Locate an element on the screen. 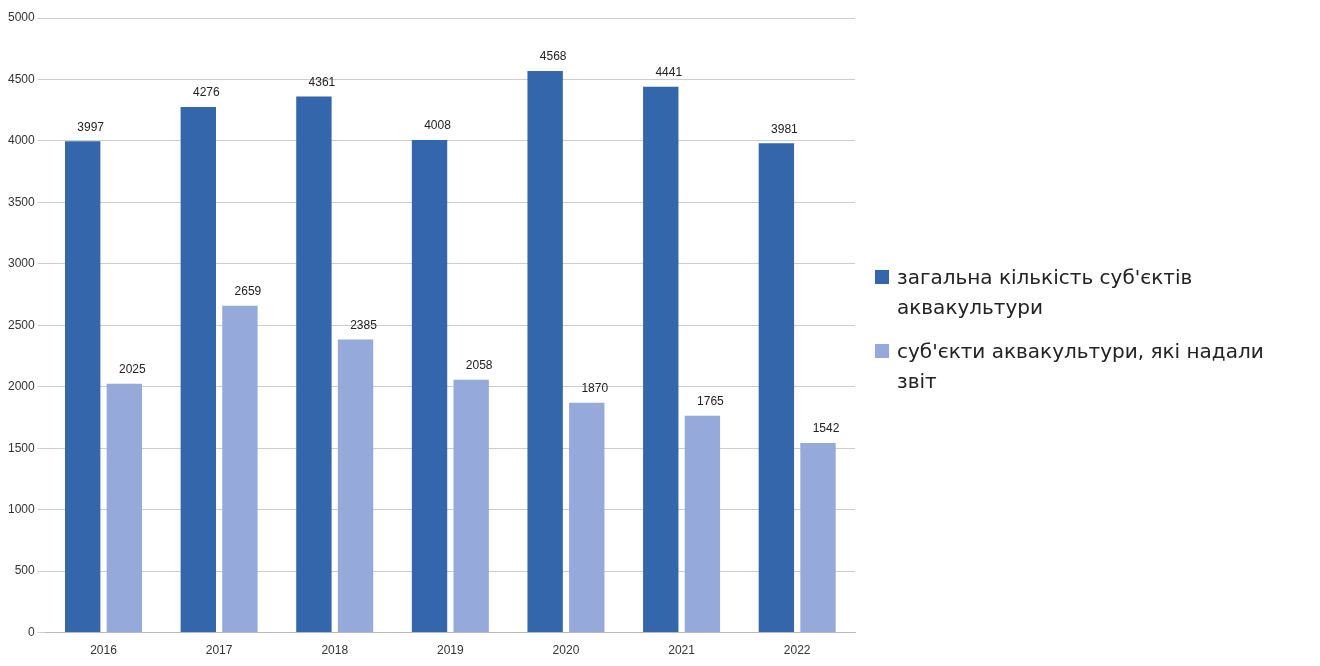 The width and height of the screenshot is (1320, 666). data-label: 2058 is located at coordinates (479, 364).